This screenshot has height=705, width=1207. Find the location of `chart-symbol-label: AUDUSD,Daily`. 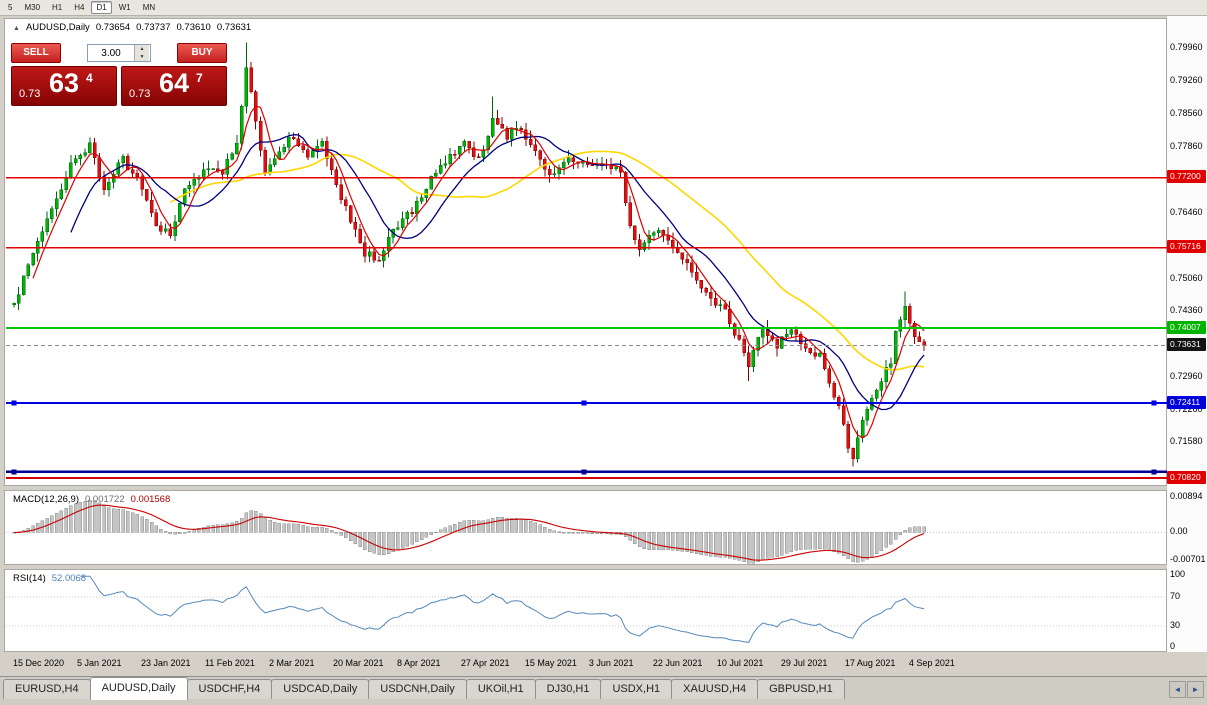

chart-symbol-label: AUDUSD,Daily is located at coordinates (57, 27).